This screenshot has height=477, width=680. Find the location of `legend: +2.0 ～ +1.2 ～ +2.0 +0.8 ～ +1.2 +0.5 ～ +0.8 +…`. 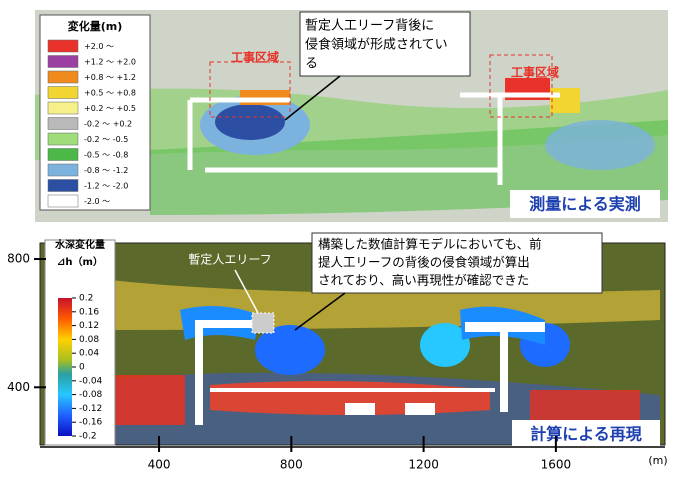

legend: +2.0 ～ +1.2 ～ +2.0 +0.8 ～ +1.2 +0.5 ～ +0.8 +… is located at coordinates (91, 123).